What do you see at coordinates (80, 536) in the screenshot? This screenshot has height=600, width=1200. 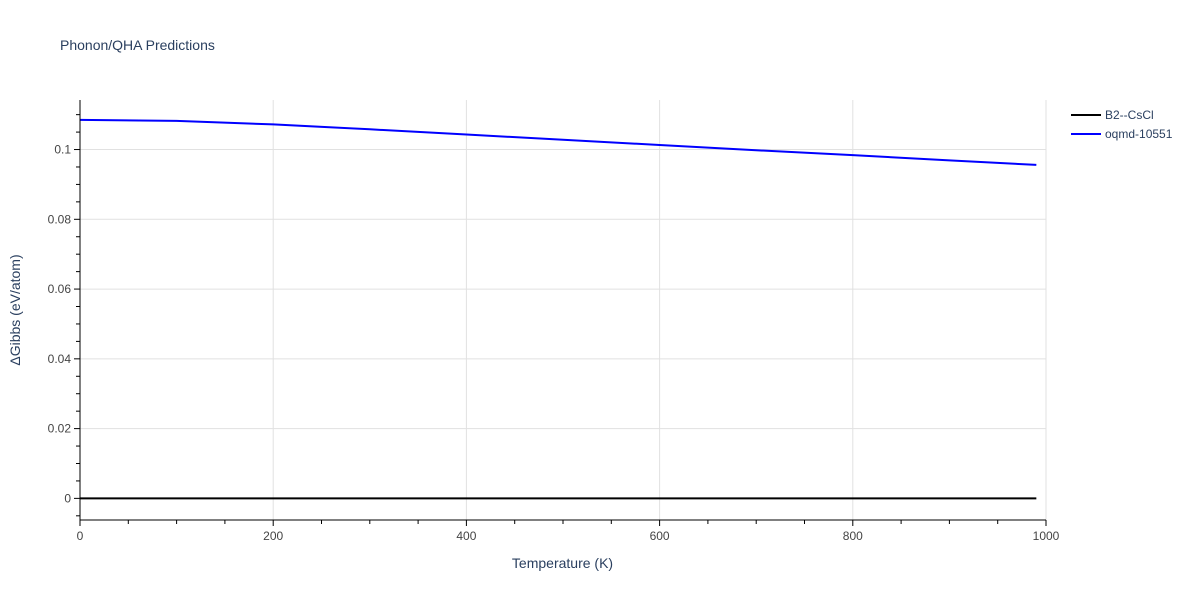 I see `x-tick-label: 0` at bounding box center [80, 536].